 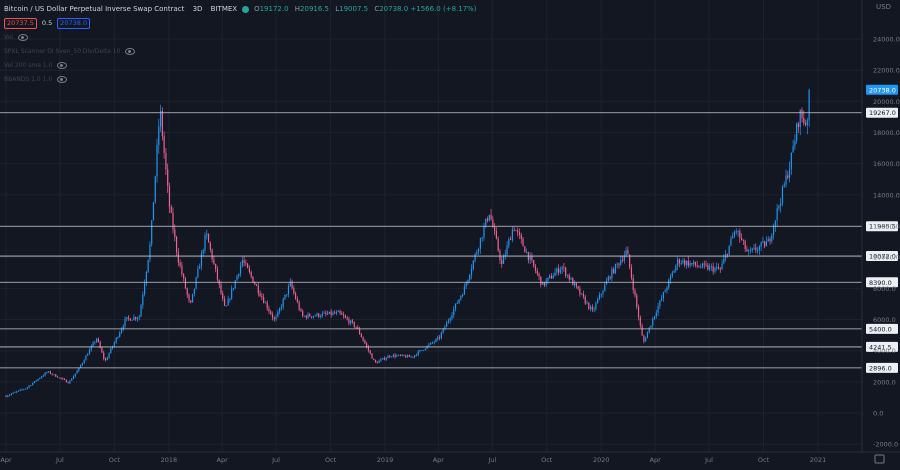 I want to click on price-tick-label: 4000.0, so click(x=884, y=351).